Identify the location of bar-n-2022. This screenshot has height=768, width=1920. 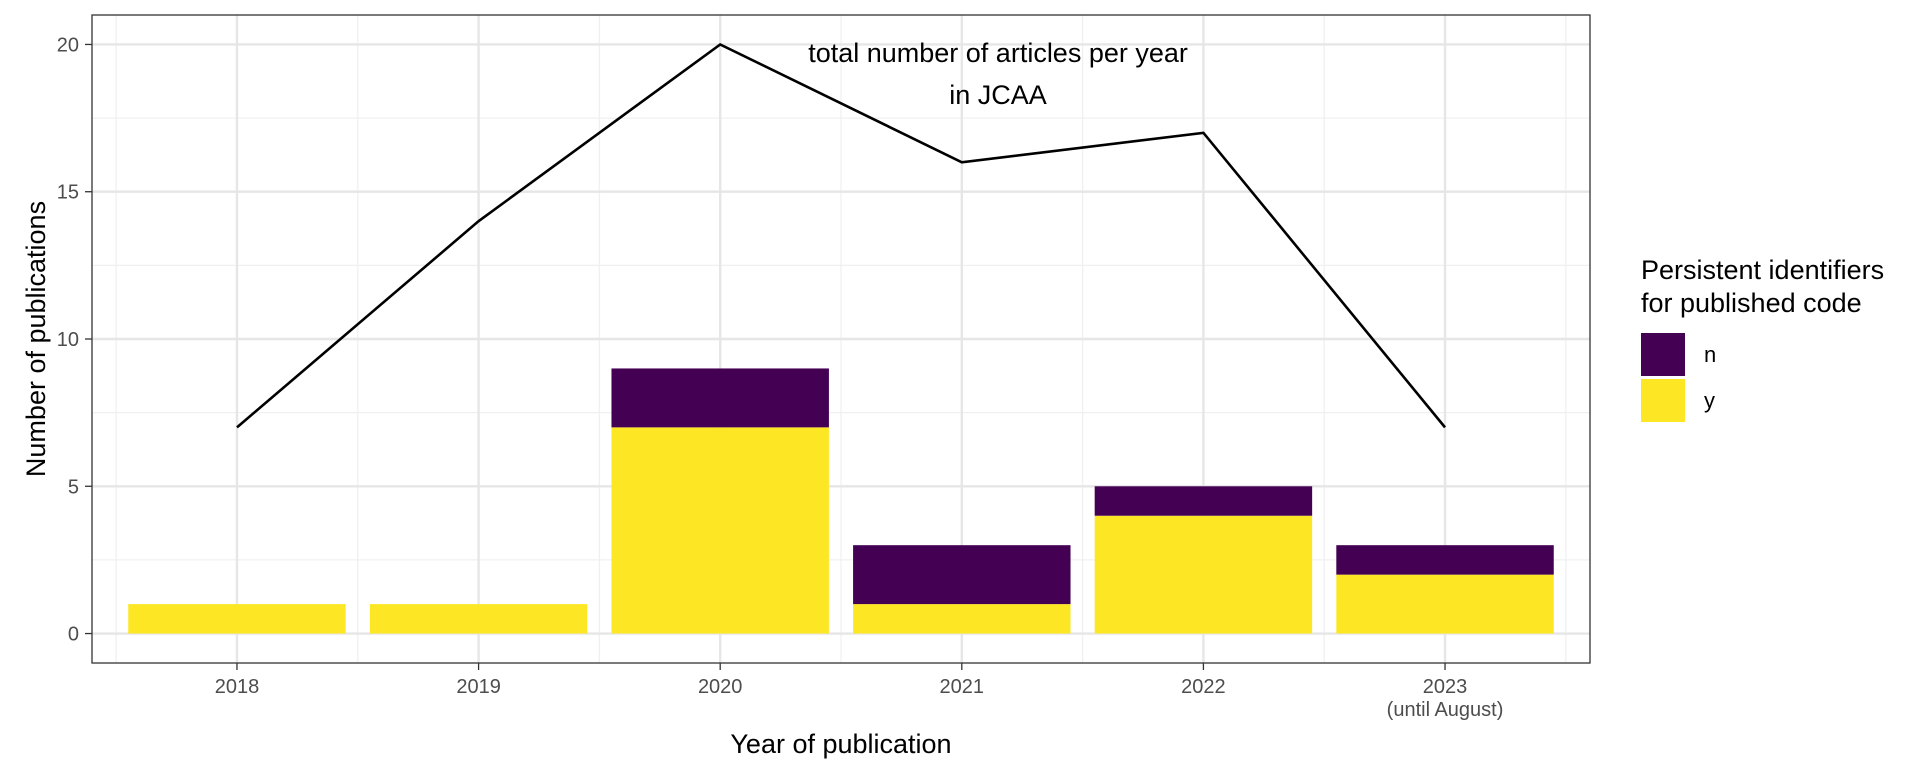
(1203, 501).